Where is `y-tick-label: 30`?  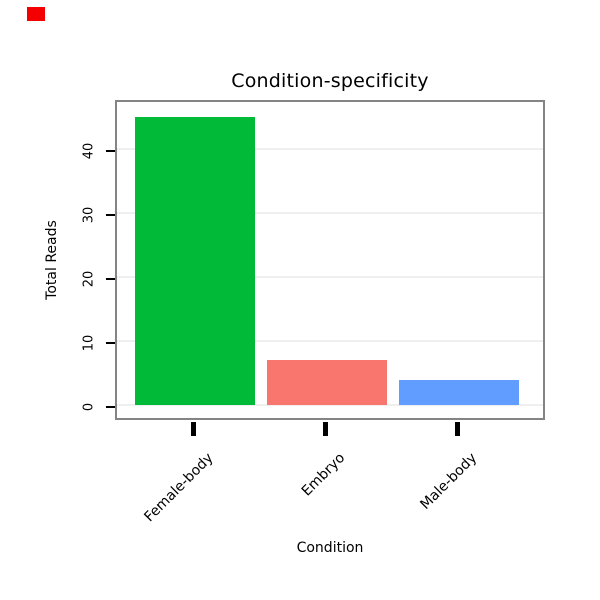
y-tick-label: 30 is located at coordinates (89, 215).